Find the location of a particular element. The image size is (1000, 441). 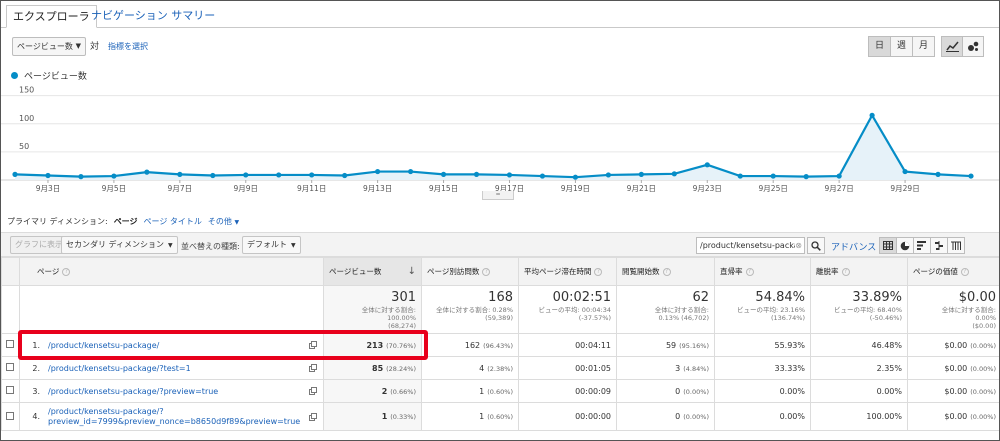

table-search-input: /product/kensetsu-packa ⊗ is located at coordinates (750, 245).